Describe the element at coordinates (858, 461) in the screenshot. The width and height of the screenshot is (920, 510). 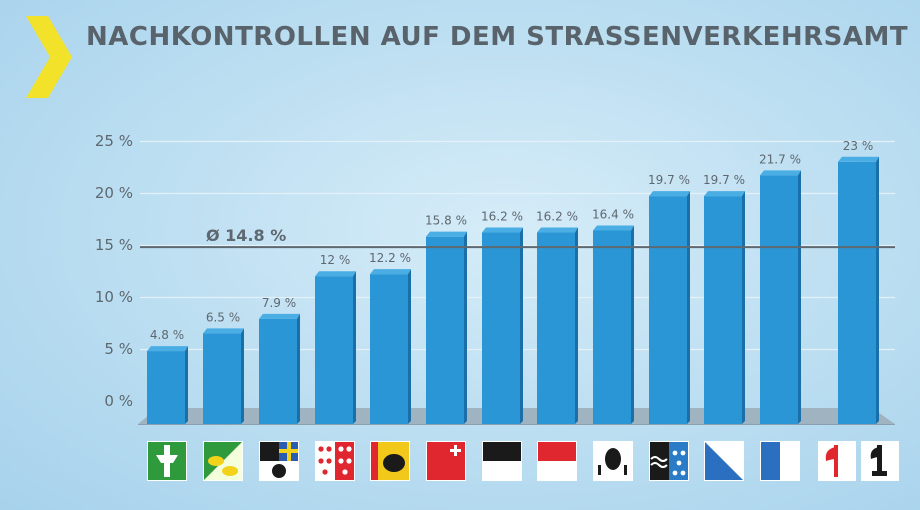
I see `basel-flags` at that location.